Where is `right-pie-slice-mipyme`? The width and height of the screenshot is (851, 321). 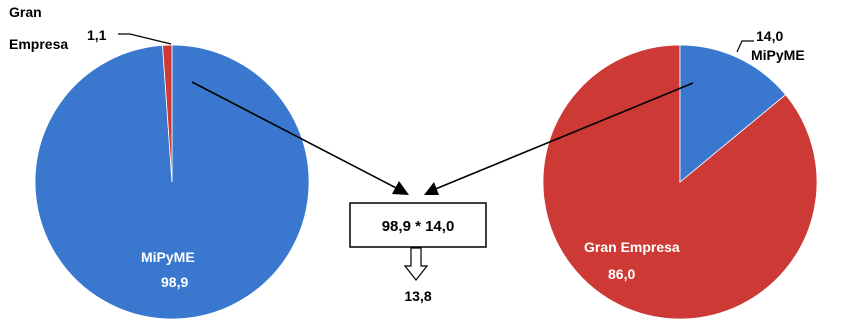
right-pie-slice-mipyme is located at coordinates (733, 113).